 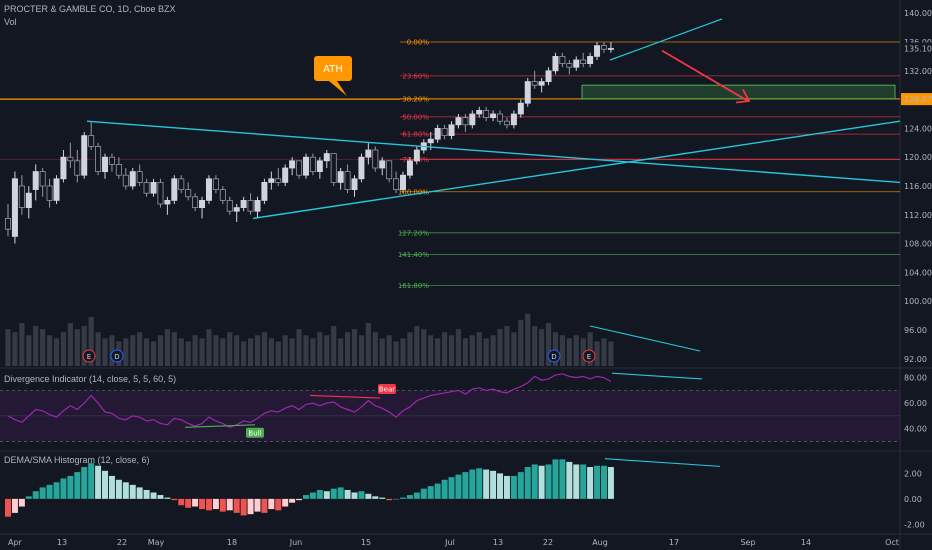 What do you see at coordinates (918, 71) in the screenshot?
I see `price-tick: 132.00` at bounding box center [918, 71].